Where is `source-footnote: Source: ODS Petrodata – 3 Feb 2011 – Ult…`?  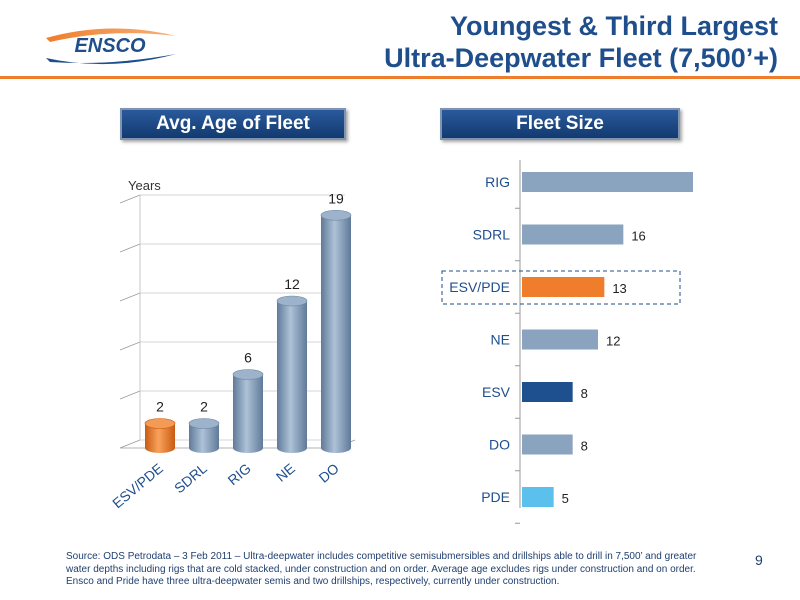
source-footnote: Source: ODS Petrodata – 3 Feb 2011 – Ult… is located at coordinates (381, 569).